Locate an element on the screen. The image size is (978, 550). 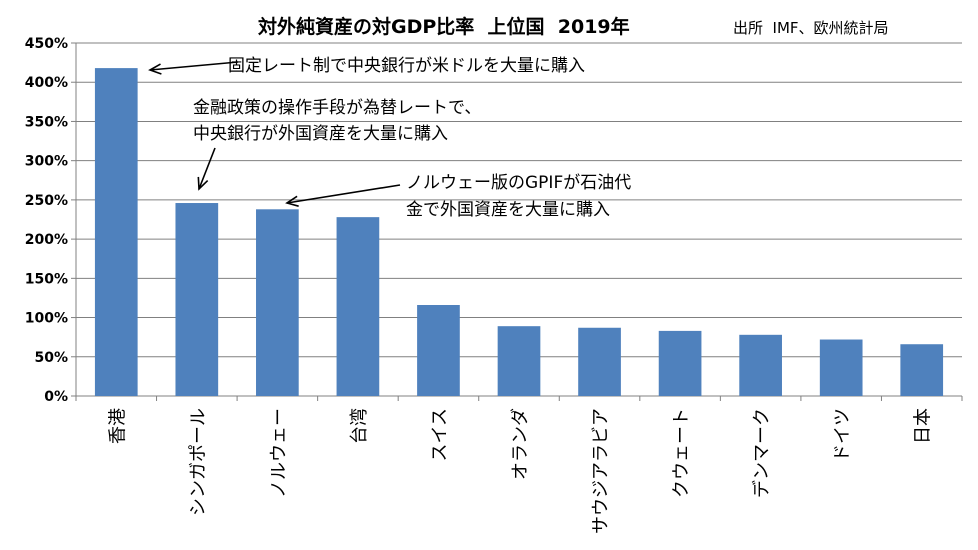
y-tick-label: 400% is located at coordinates (46, 83).